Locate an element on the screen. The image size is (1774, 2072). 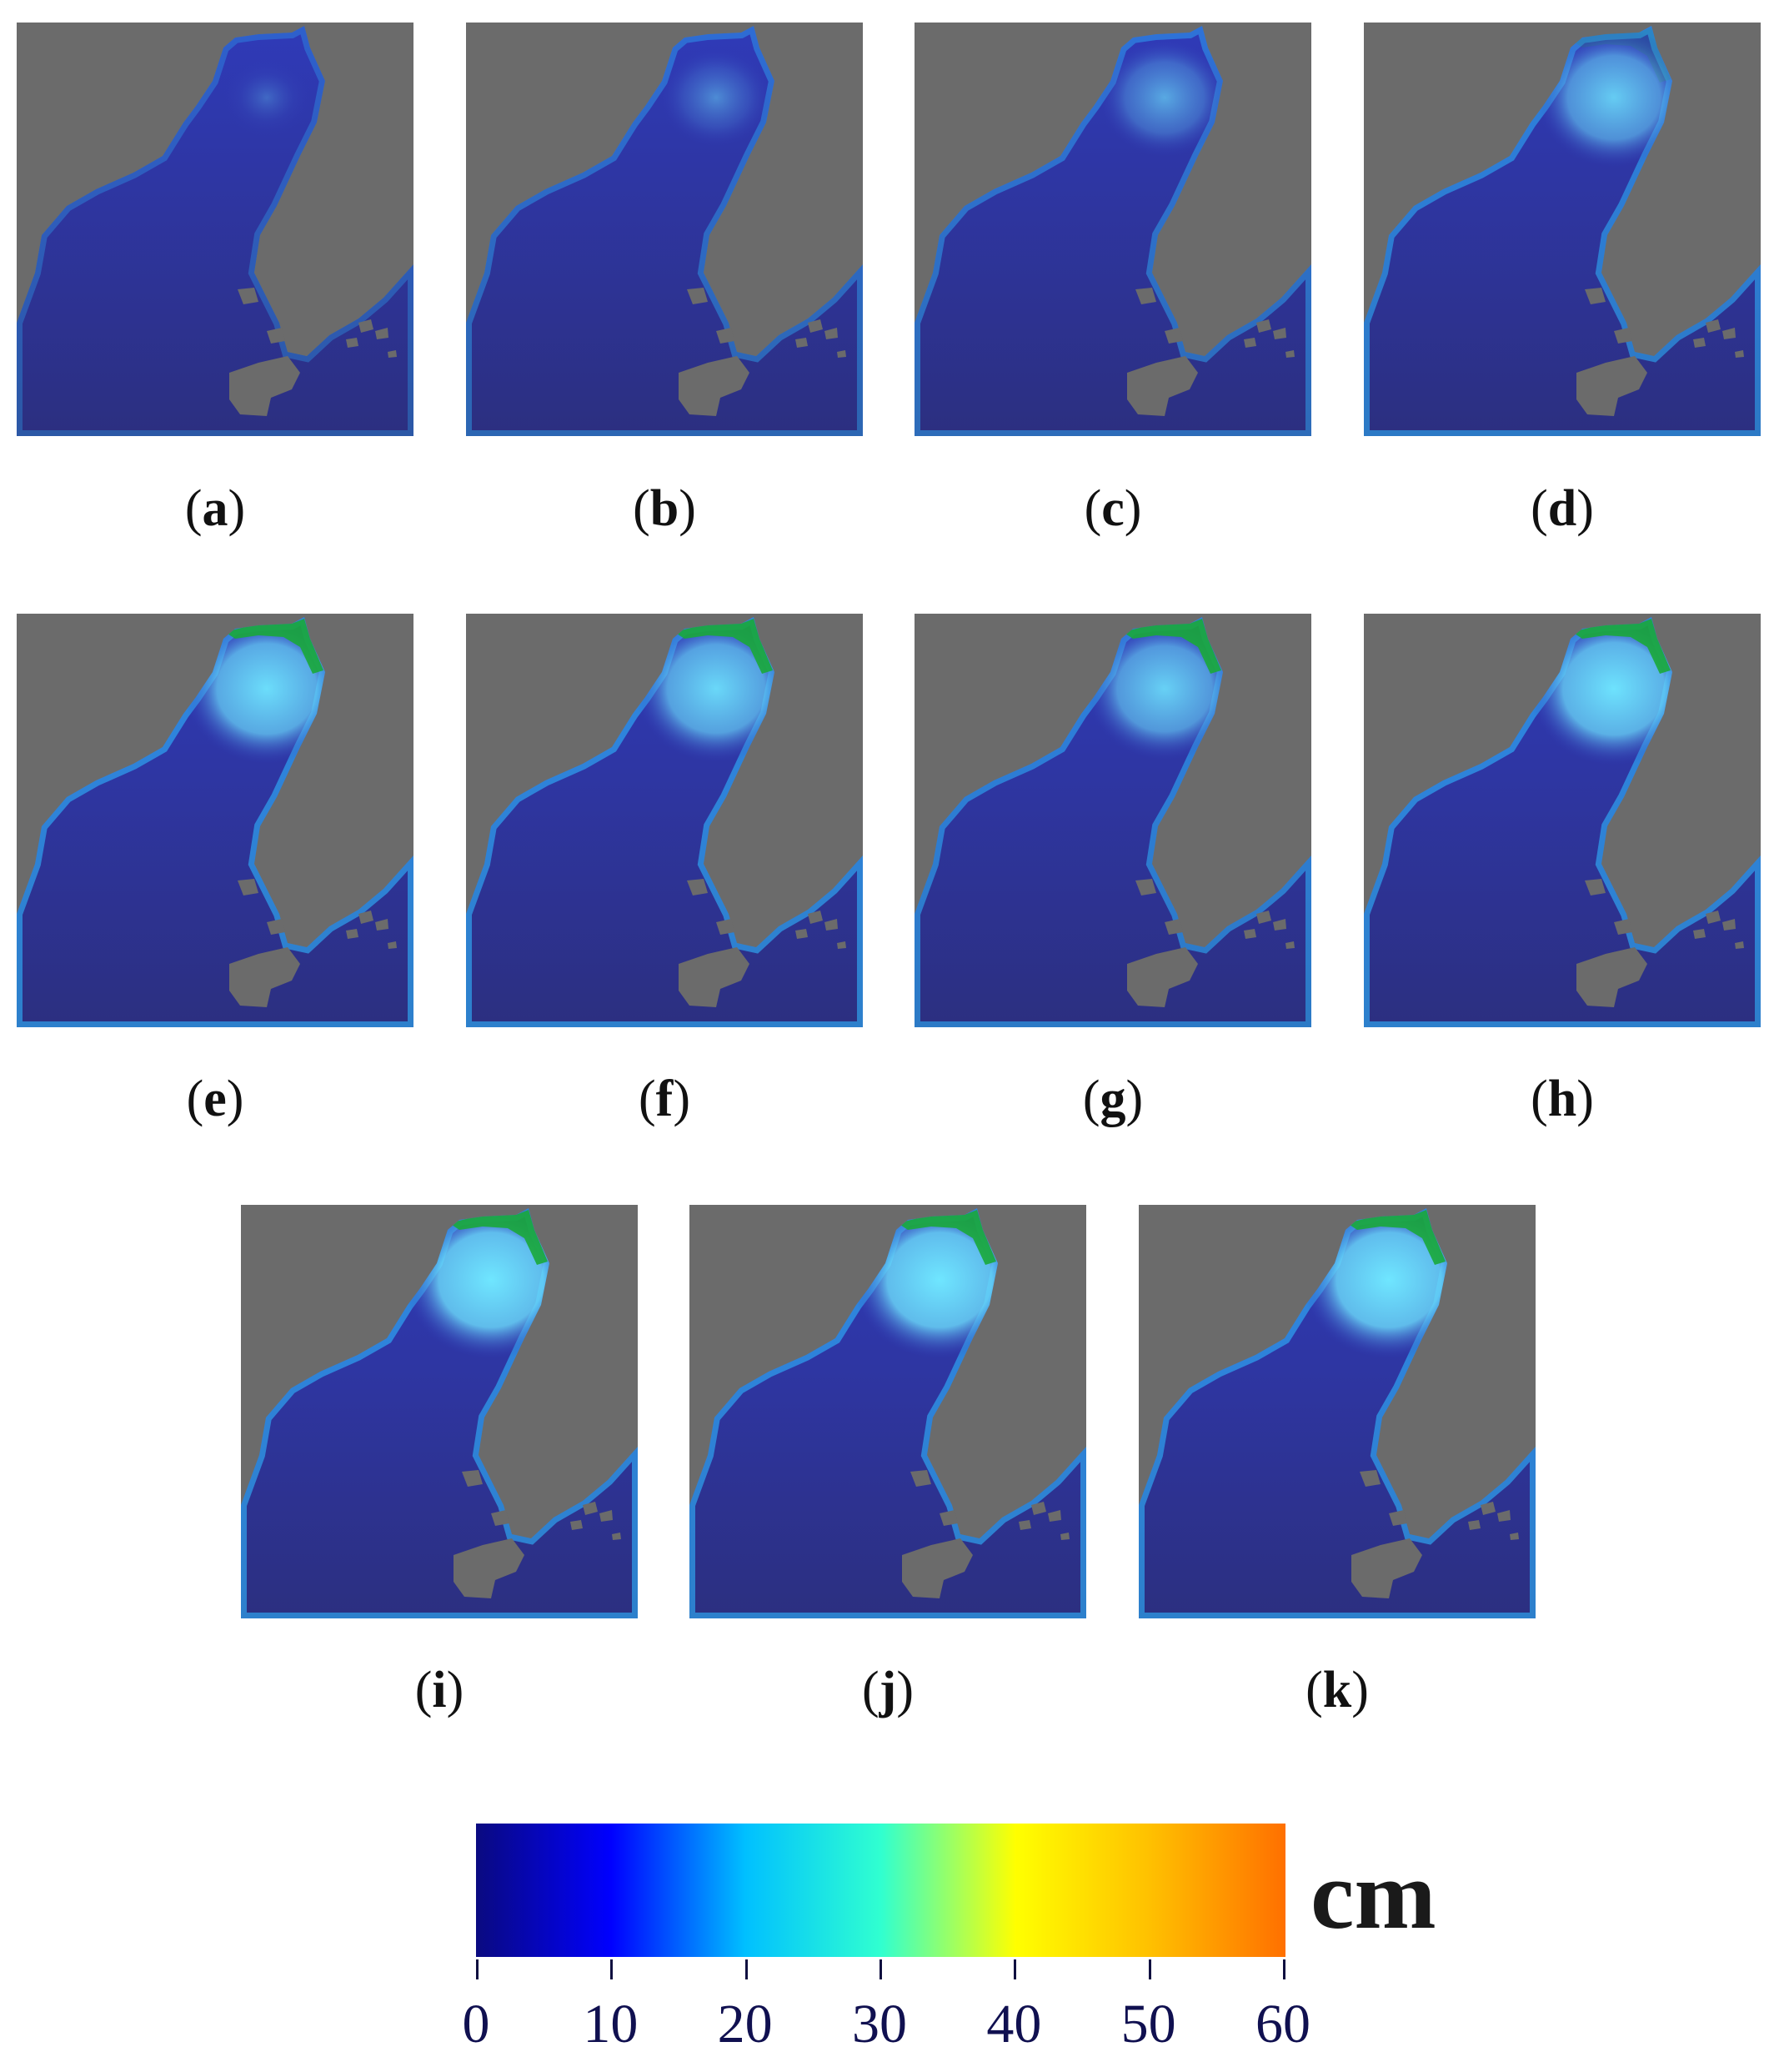
map-panel-b is located at coordinates (664, 229).